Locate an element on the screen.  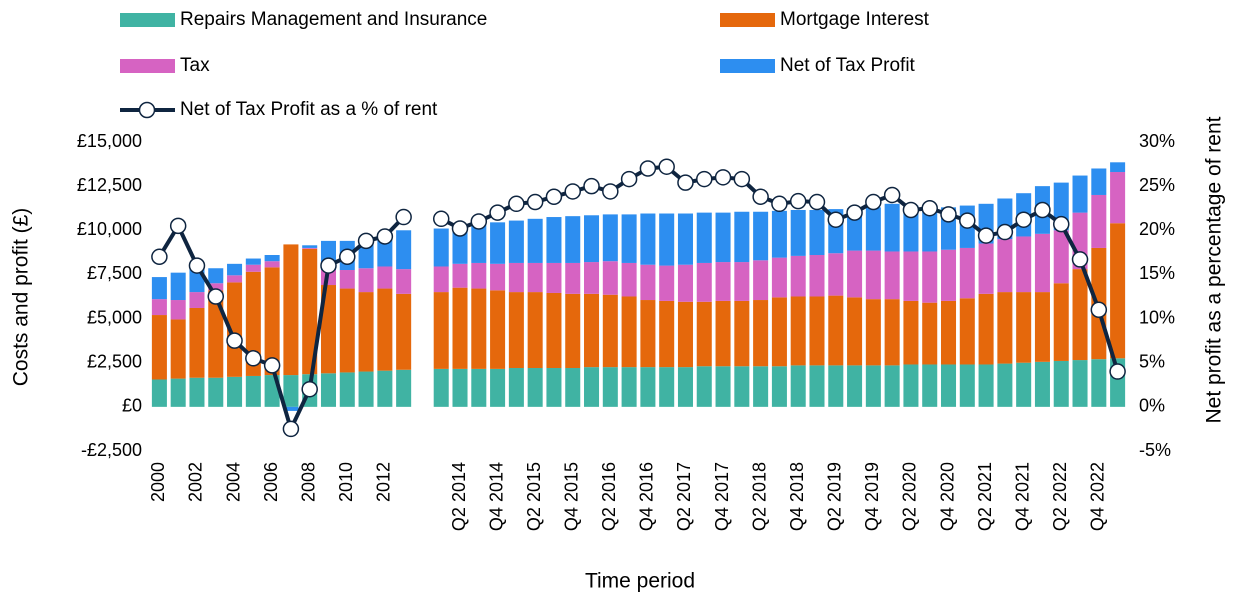
x-tick-label: 2006 is located at coordinates (271, 482).